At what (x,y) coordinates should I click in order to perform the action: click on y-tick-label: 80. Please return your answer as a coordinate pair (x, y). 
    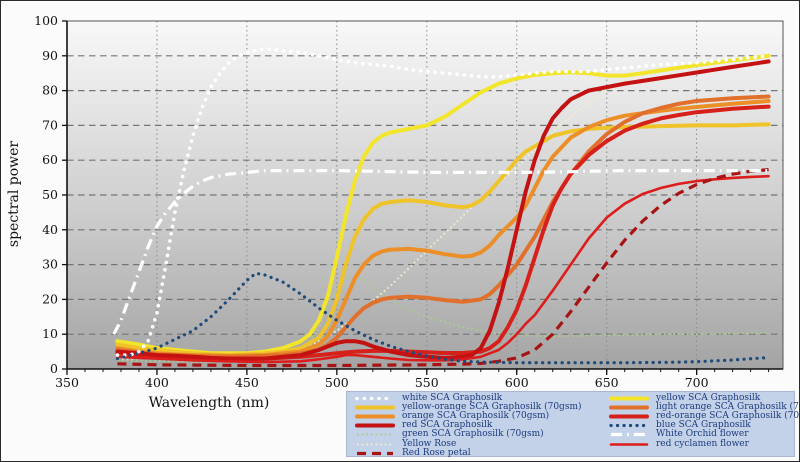
    Looking at the image, I should click on (50, 90).